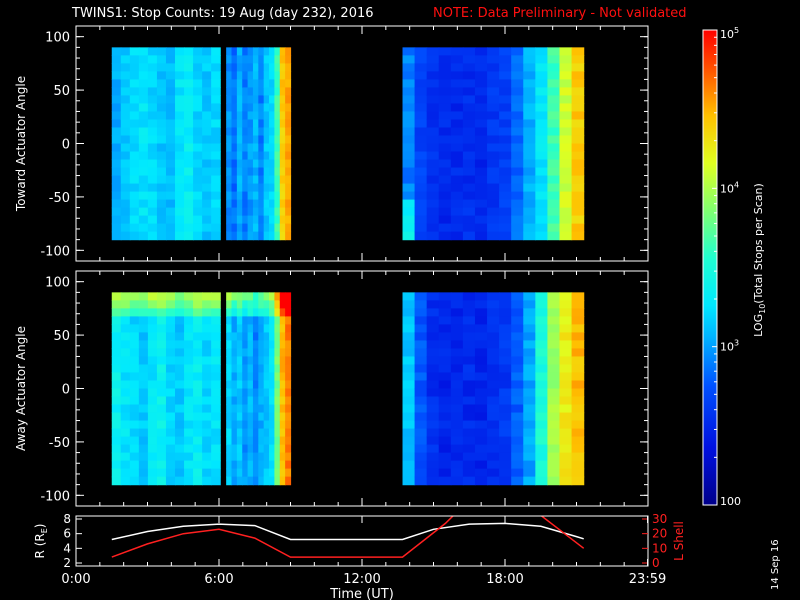  Describe the element at coordinates (659, 548) in the screenshot. I see `right-y-tick-label: 10` at that location.